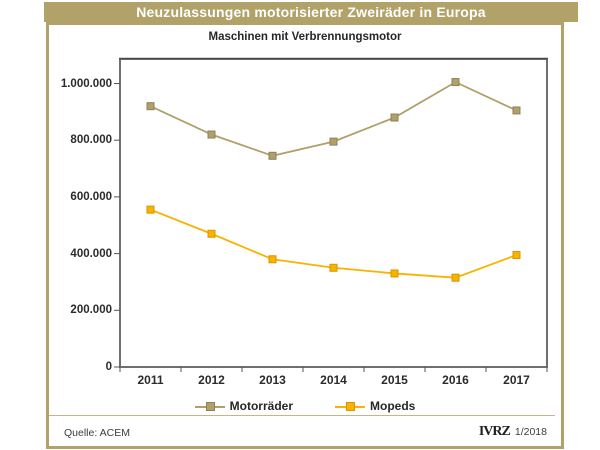 The height and width of the screenshot is (450, 600). What do you see at coordinates (86, 83) in the screenshot?
I see `y-tick-label: 1.000.000` at bounding box center [86, 83].